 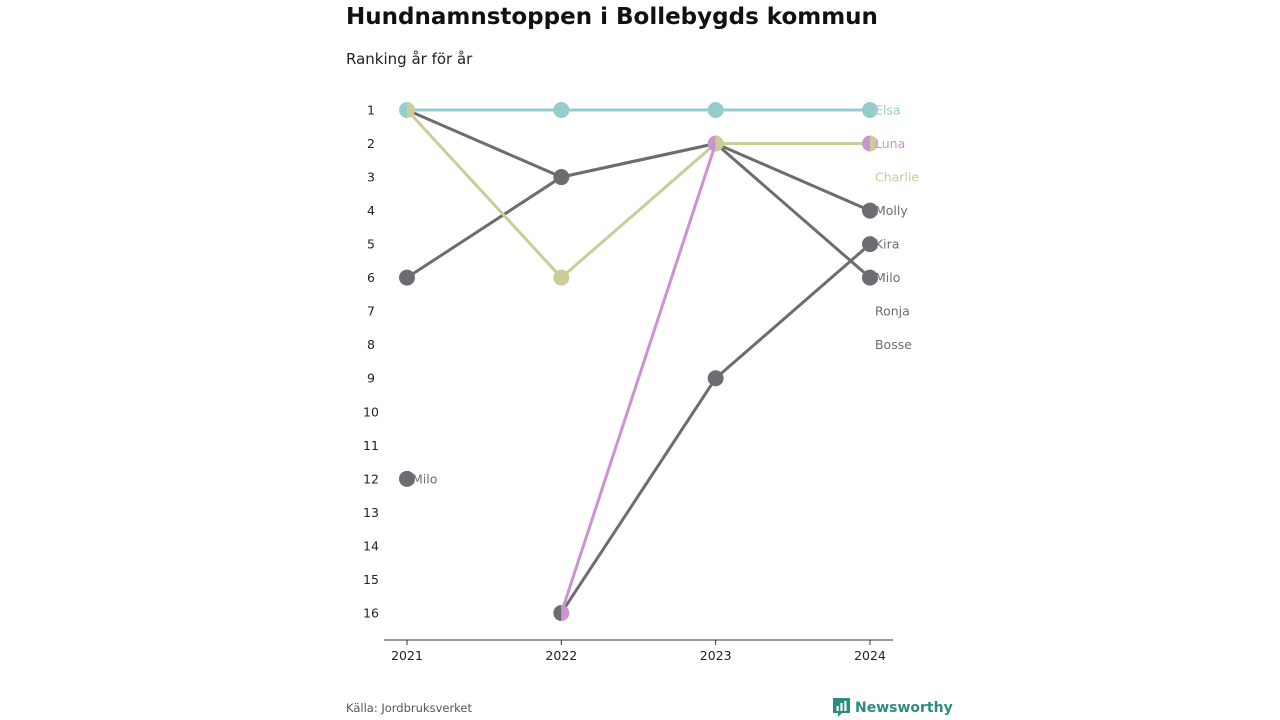 What do you see at coordinates (890, 143) in the screenshot?
I see `end-label-luna: Luna` at bounding box center [890, 143].